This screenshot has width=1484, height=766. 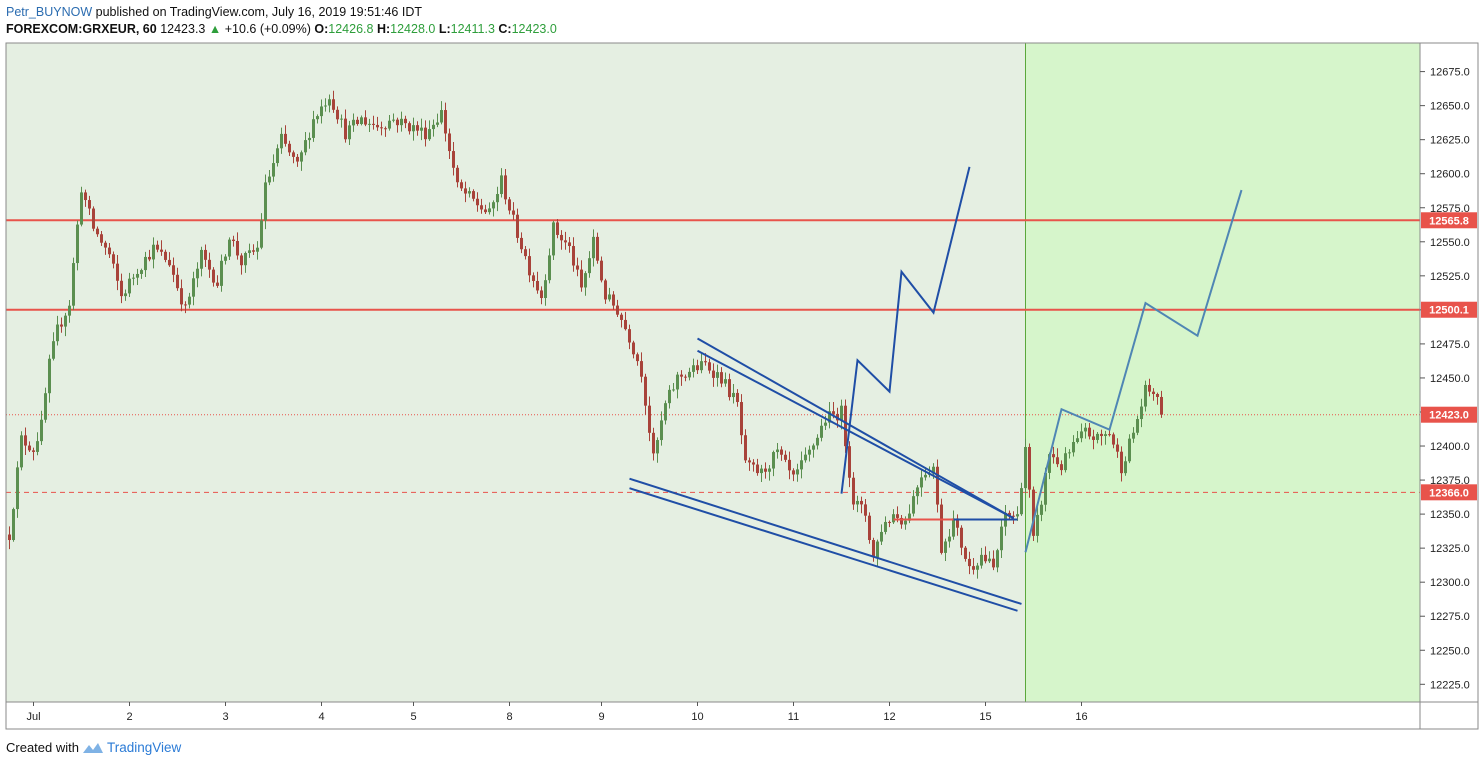 I want to click on low-label: L:, so click(x=444, y=29).